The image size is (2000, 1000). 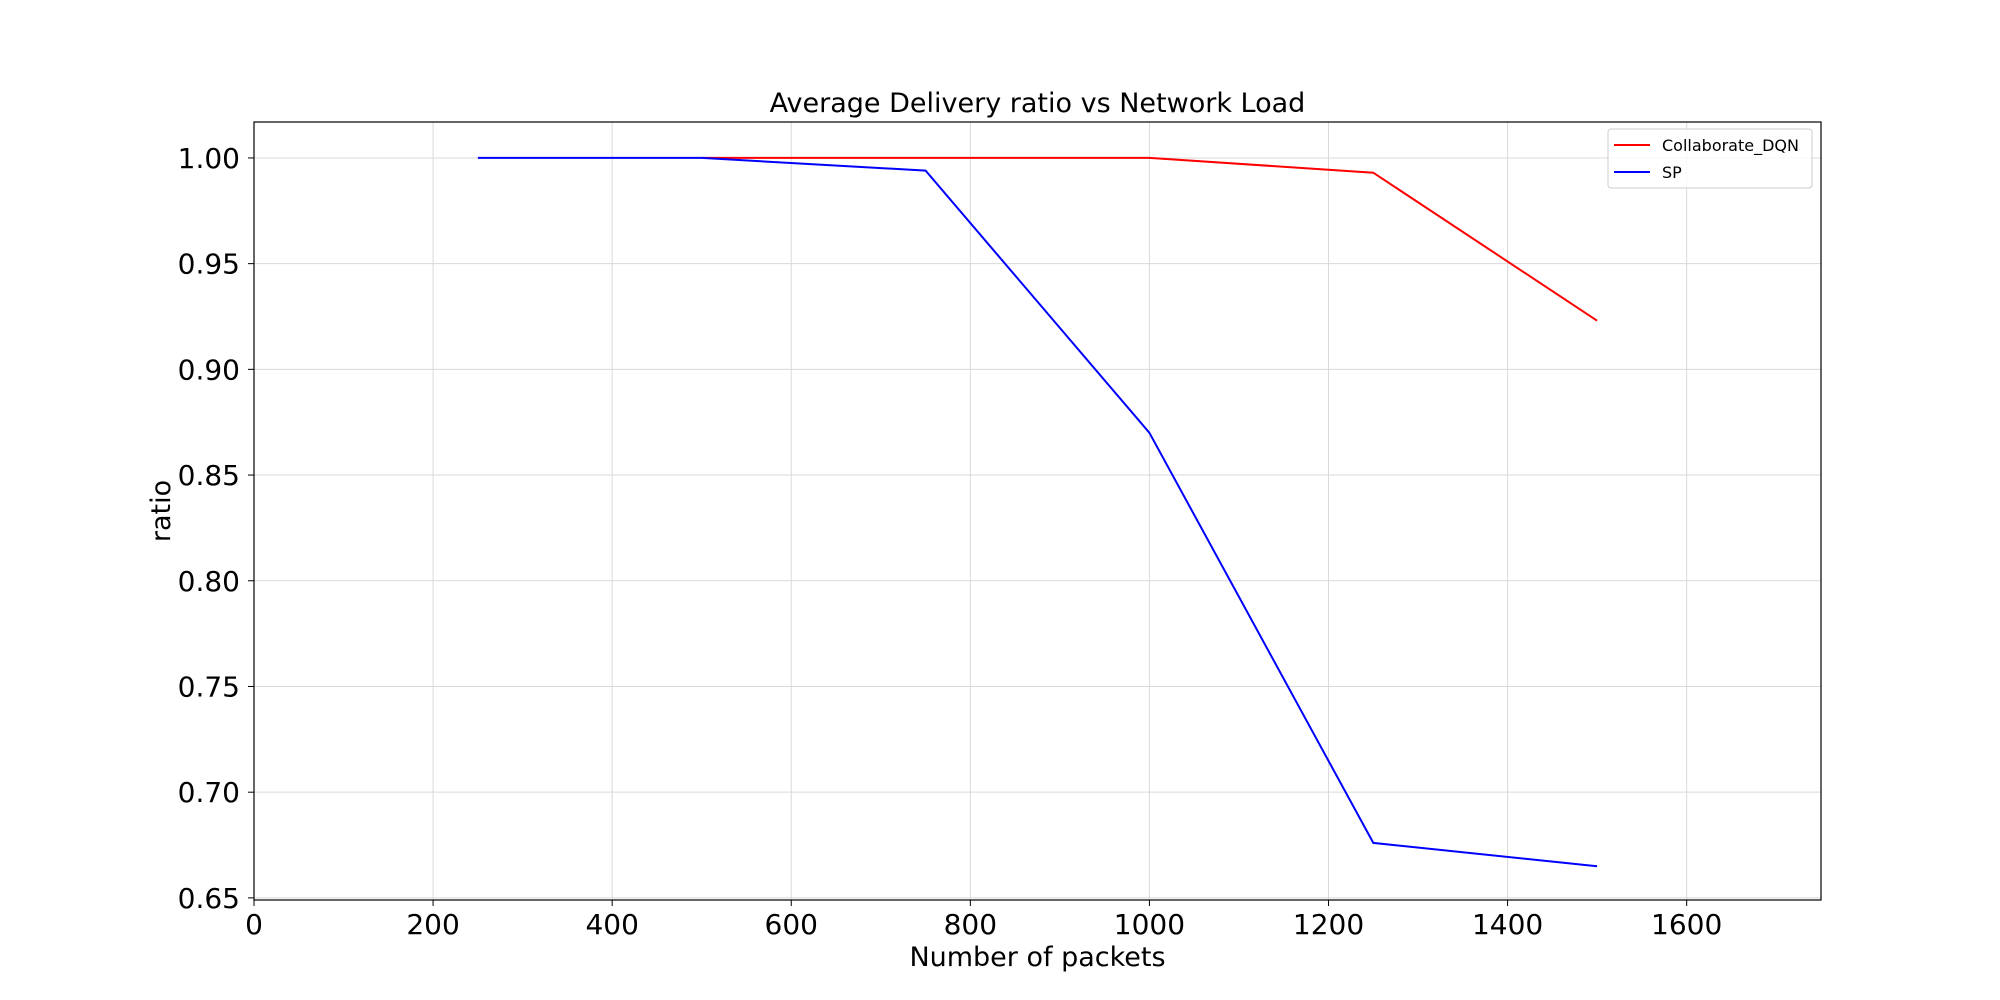 I want to click on x-axis-label: Number of packets, so click(x=1037, y=957).